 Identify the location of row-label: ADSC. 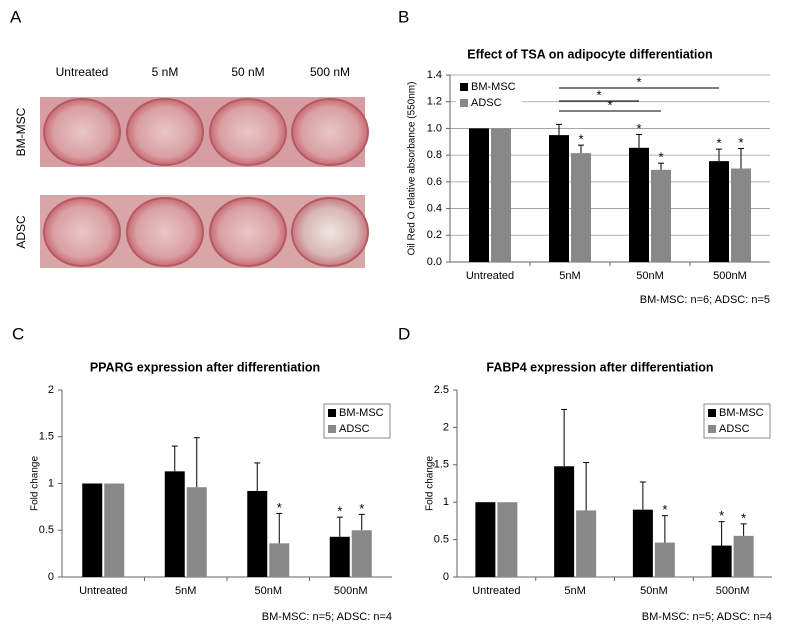
(21, 232).